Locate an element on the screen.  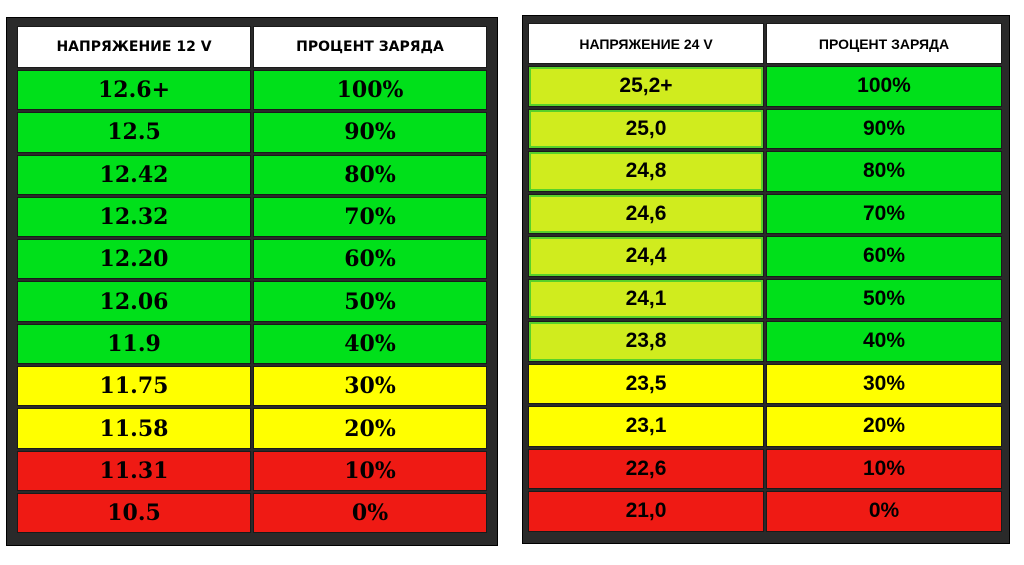
voltage-cell: 12.42 is located at coordinates (134, 174).